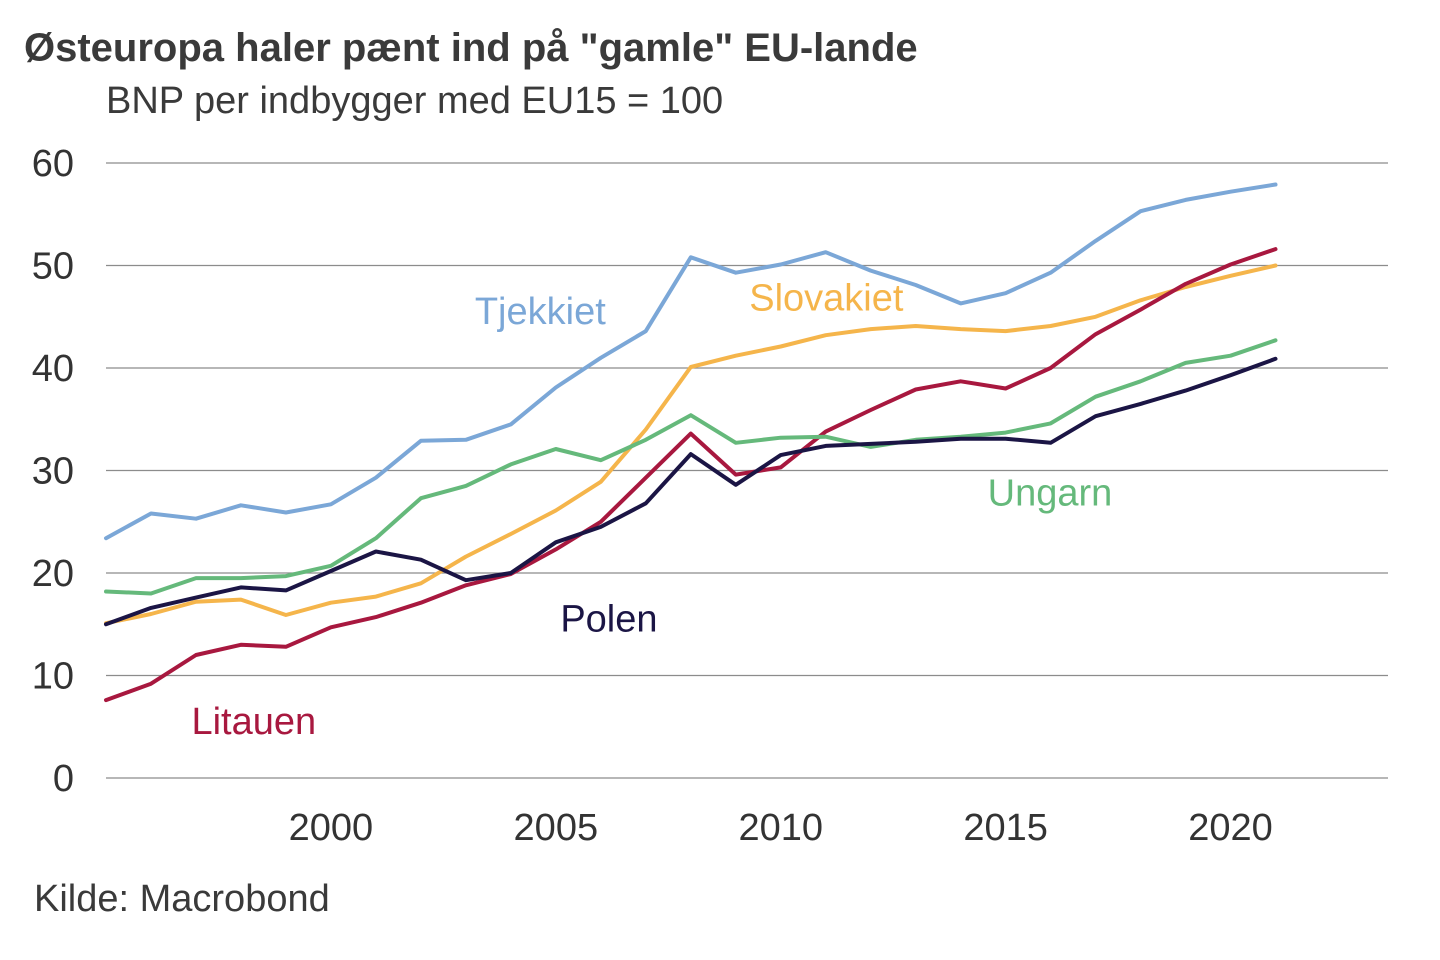  Describe the element at coordinates (53, 677) in the screenshot. I see `y-tick-label: 10` at that location.